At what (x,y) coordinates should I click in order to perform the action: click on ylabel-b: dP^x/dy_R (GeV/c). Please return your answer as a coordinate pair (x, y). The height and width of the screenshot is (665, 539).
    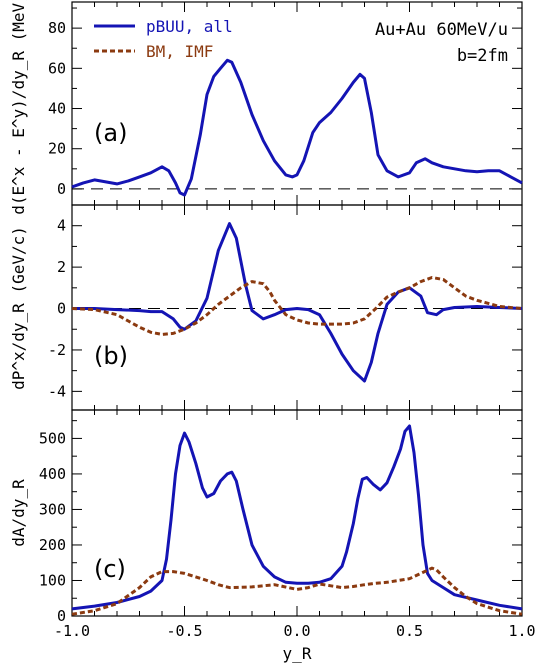
    Looking at the image, I should click on (18, 308).